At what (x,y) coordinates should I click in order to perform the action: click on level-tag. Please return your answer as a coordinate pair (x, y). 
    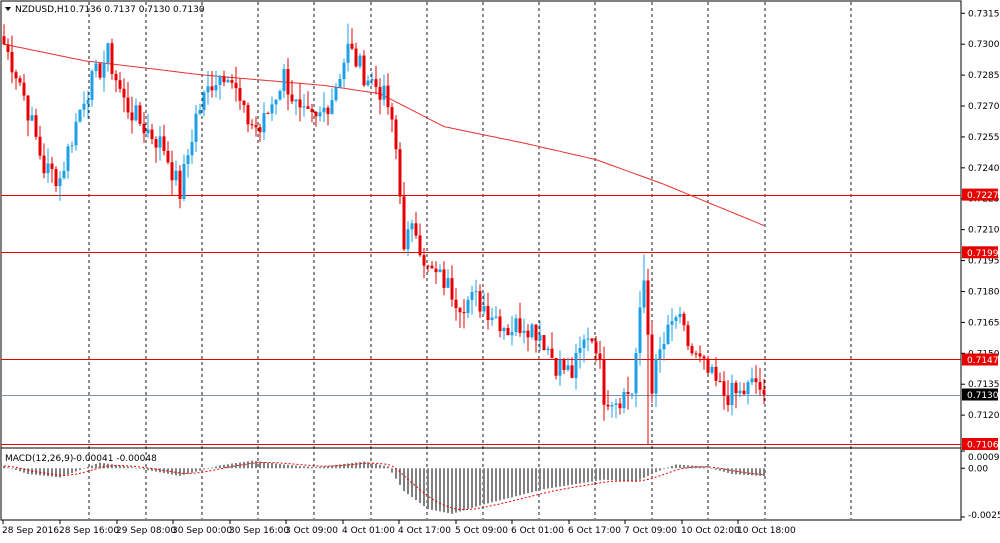
    Looking at the image, I should click on (980, 444).